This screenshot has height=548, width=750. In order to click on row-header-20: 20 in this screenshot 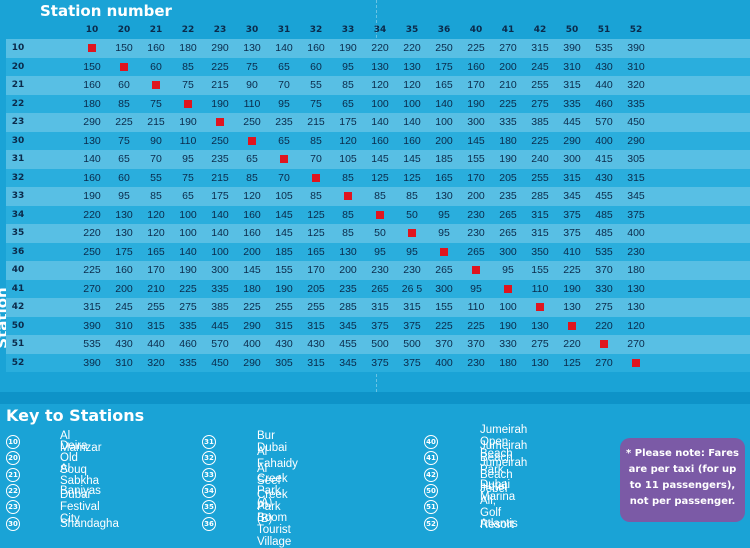, I will do `click(18, 66)`.